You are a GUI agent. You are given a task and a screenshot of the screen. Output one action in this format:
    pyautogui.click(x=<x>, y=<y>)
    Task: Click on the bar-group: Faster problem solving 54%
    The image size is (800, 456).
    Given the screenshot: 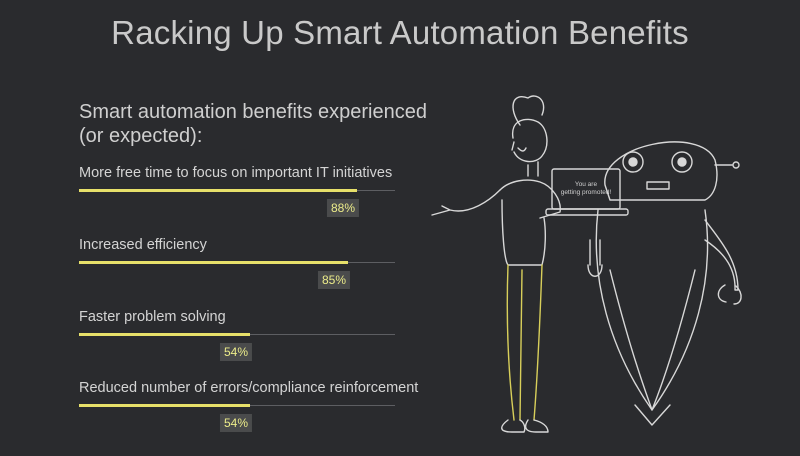 What is the action you would take?
    pyautogui.click(x=239, y=344)
    